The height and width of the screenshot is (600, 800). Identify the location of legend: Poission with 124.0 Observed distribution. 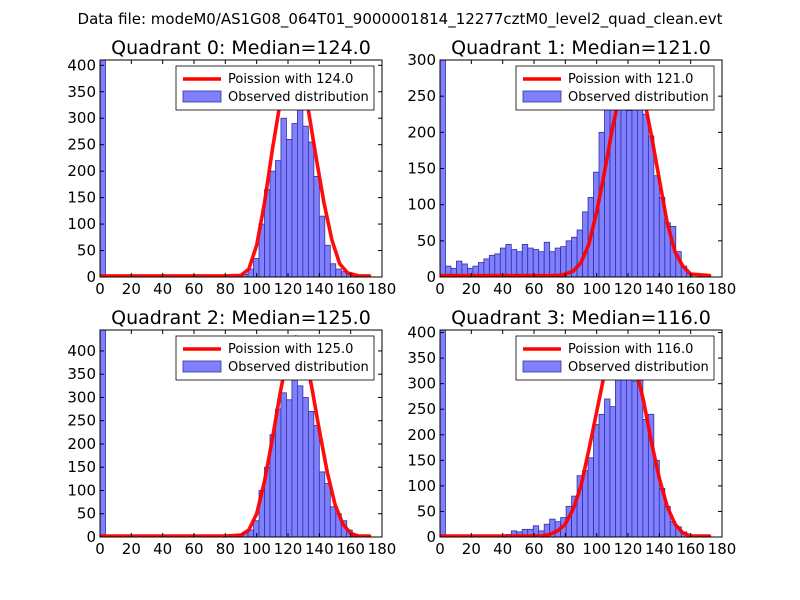
(275, 88).